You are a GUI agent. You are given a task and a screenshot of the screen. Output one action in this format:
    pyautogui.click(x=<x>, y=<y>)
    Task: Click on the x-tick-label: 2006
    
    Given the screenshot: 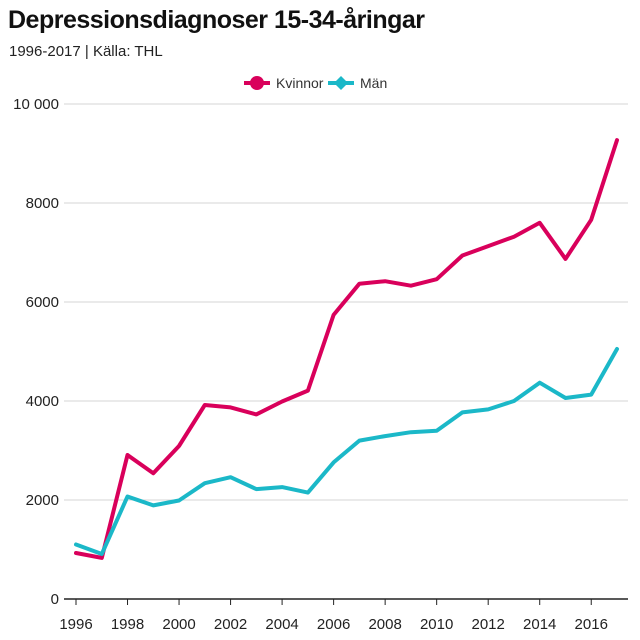 What is the action you would take?
    pyautogui.click(x=333, y=624)
    